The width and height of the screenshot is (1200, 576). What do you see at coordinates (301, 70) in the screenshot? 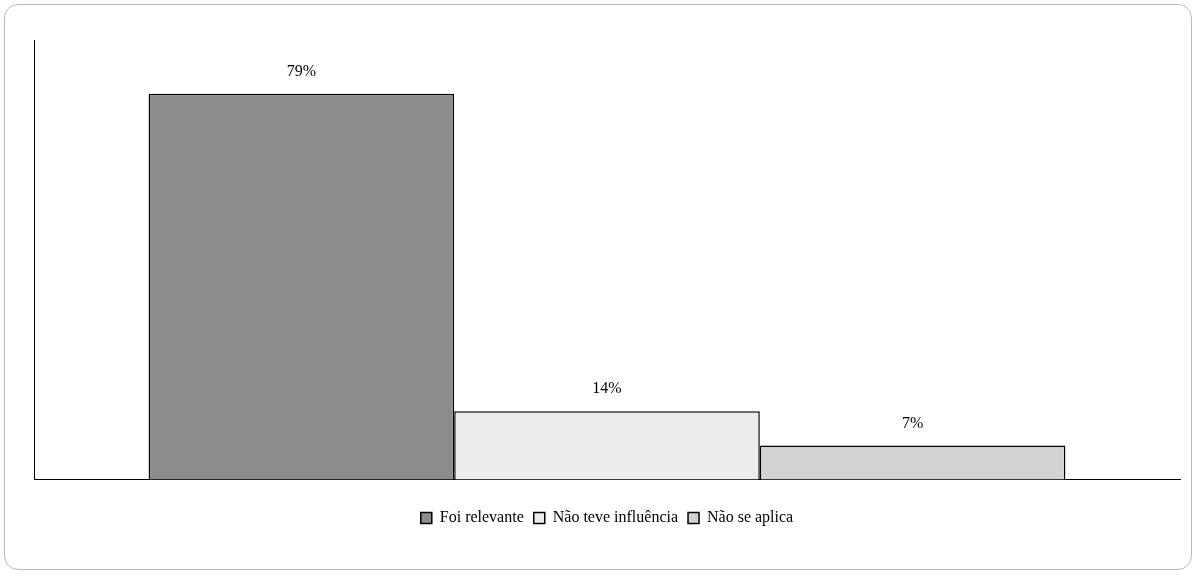
I see `data-label: 79%` at bounding box center [301, 70].